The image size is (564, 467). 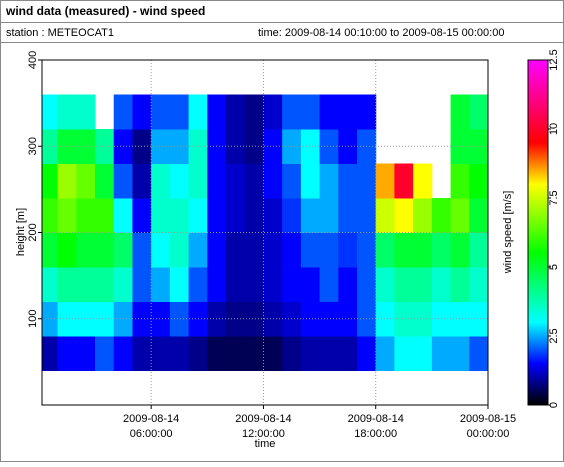 I want to click on x-tick-label: 12:00:00, so click(x=263, y=434).